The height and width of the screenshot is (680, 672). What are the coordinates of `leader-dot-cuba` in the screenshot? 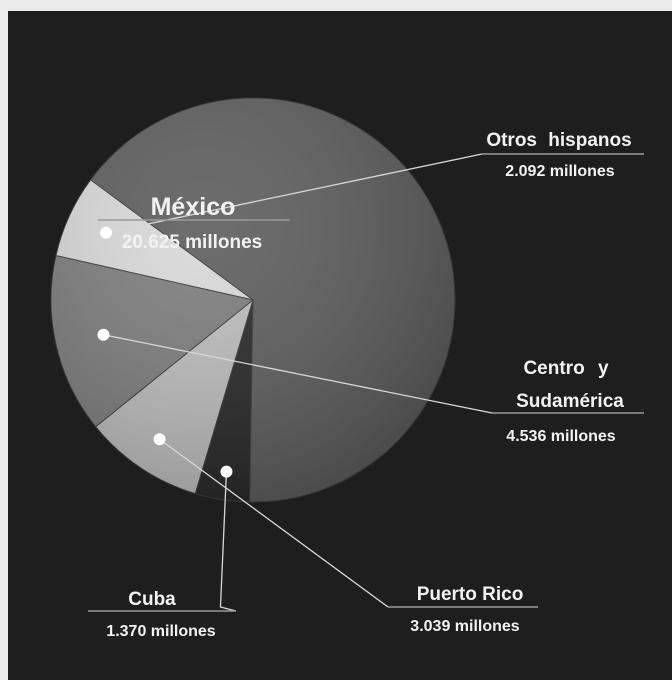 It's located at (226, 471).